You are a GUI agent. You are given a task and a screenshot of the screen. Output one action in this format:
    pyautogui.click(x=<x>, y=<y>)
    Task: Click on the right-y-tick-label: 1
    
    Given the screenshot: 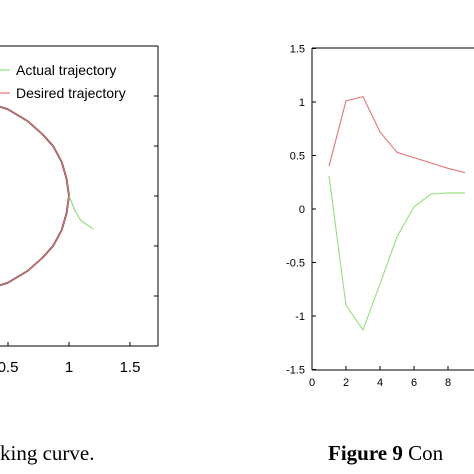 What is the action you would take?
    pyautogui.click(x=302, y=103)
    